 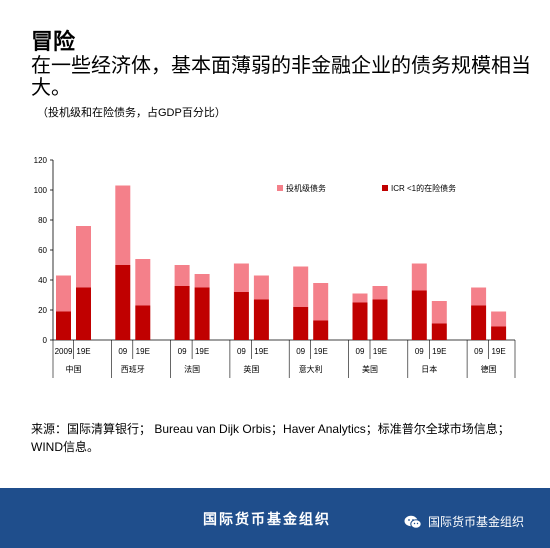 I want to click on chart-note: （投机级和在险债务，占GDP百分比）, so click(x=131, y=113).